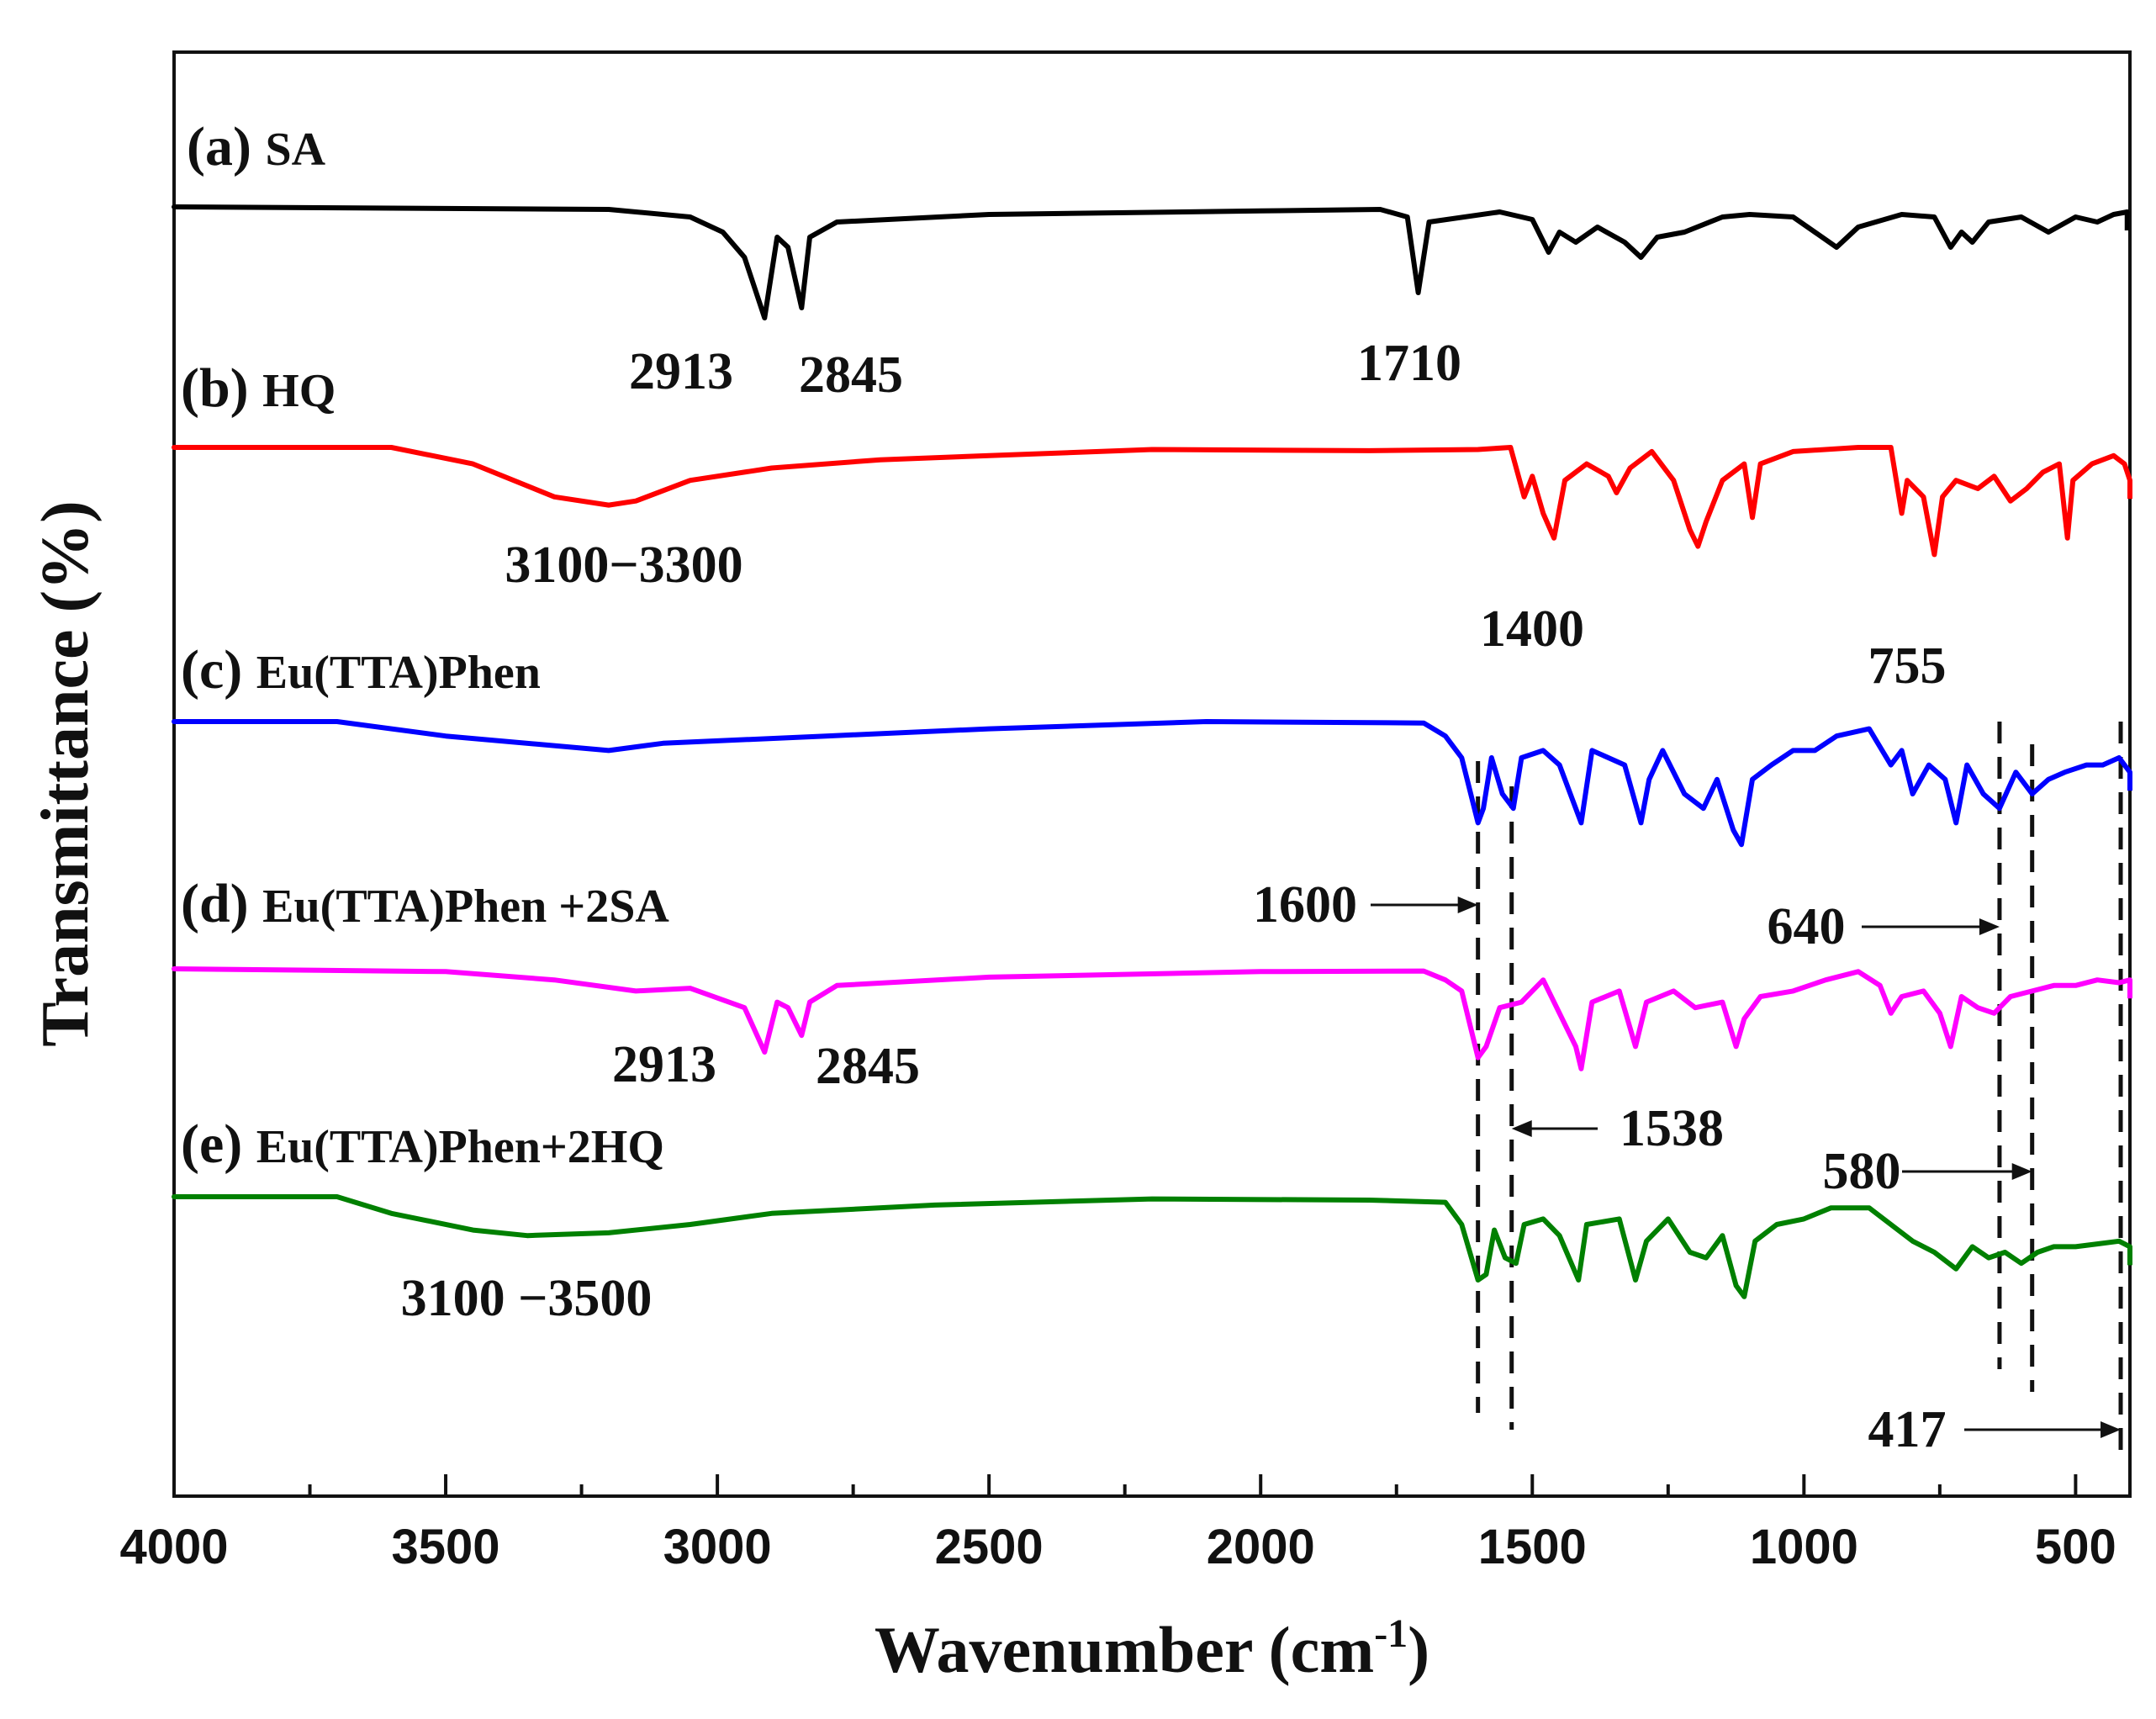  What do you see at coordinates (1305, 905) in the screenshot?
I see `annotation-label: 1600` at bounding box center [1305, 905].